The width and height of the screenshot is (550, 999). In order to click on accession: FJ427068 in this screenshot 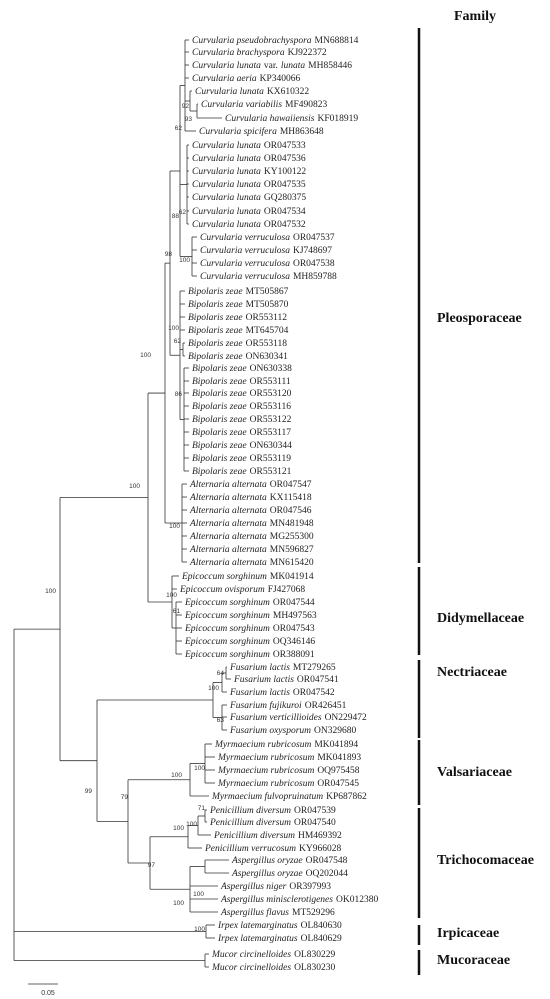, I will do `click(287, 590)`.